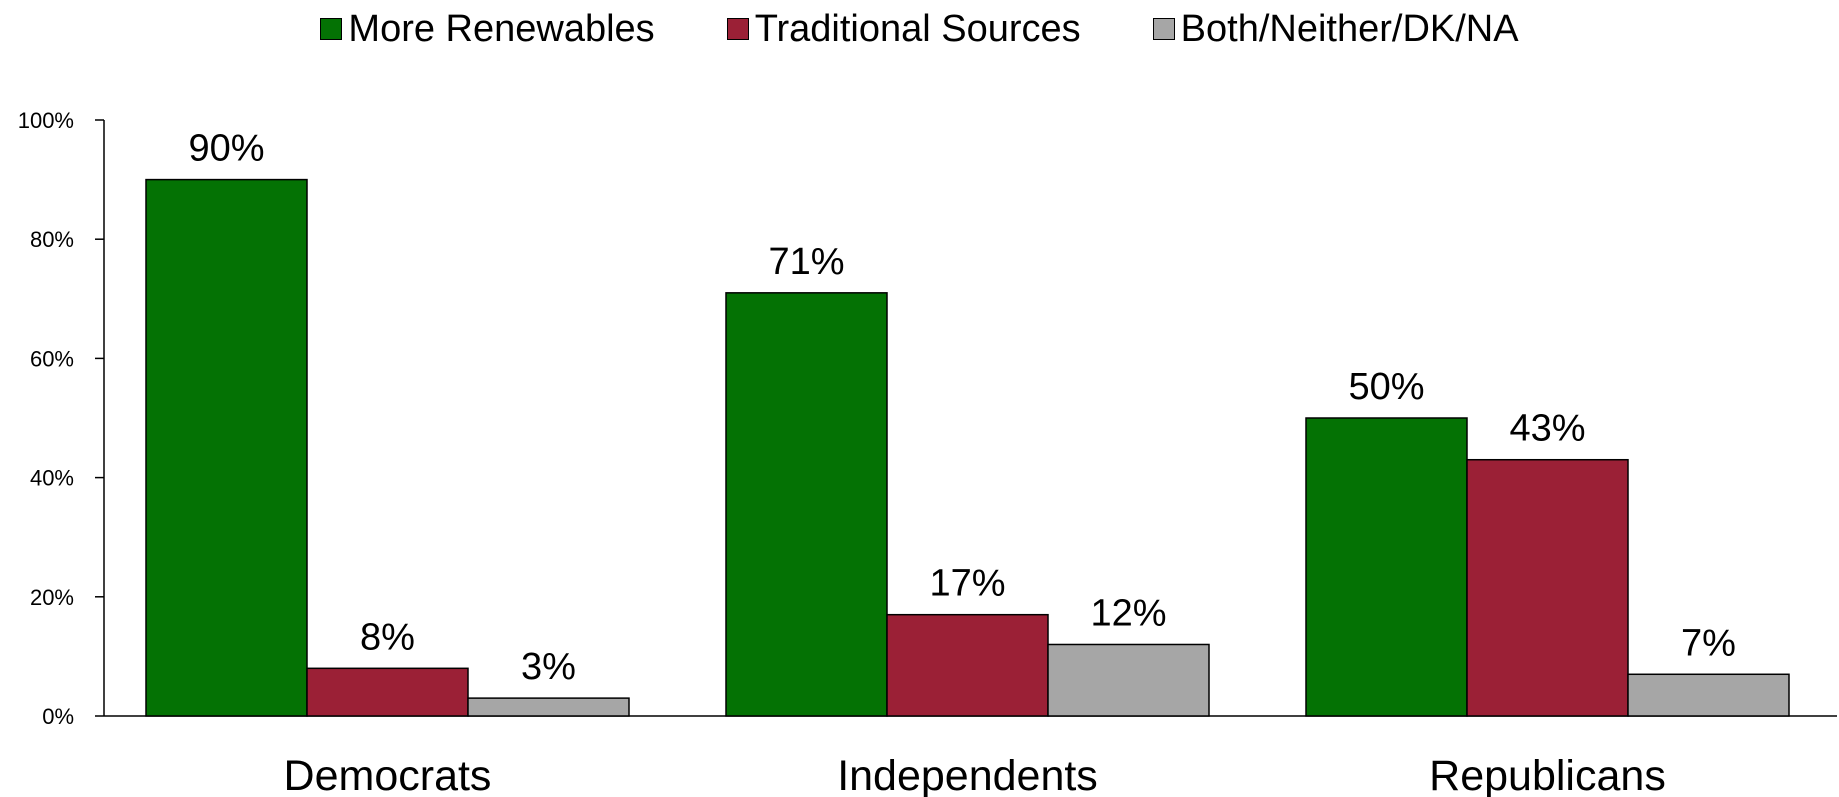 The height and width of the screenshot is (797, 1839). What do you see at coordinates (1547, 774) in the screenshot?
I see `category-label: Republicans` at bounding box center [1547, 774].